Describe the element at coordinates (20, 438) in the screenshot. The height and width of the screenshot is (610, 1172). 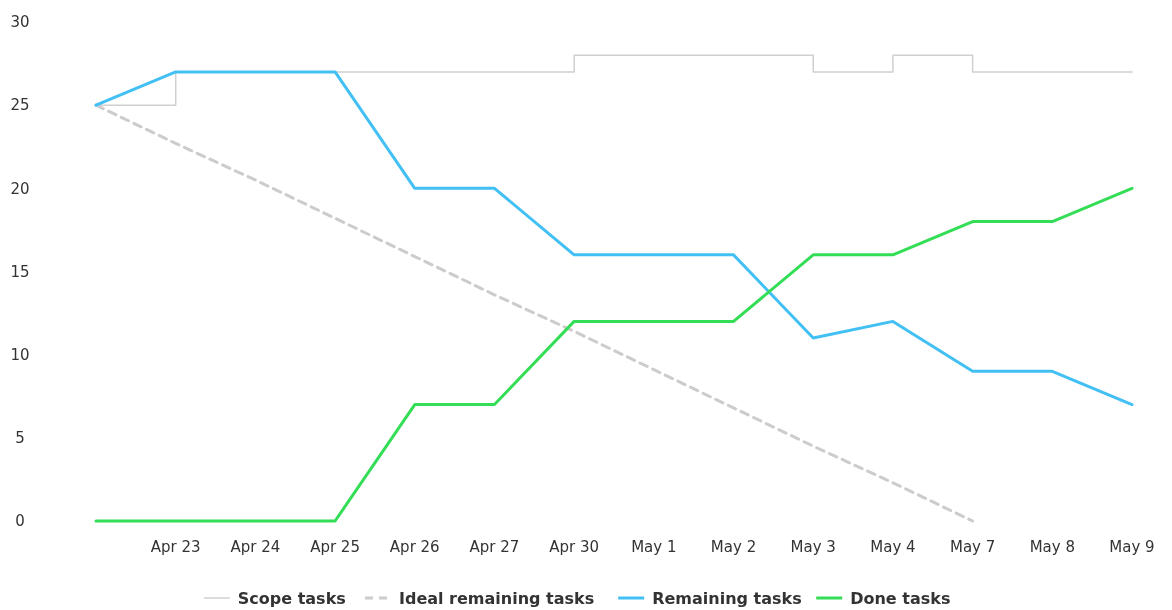
I see `y-tick-label: 5` at that location.